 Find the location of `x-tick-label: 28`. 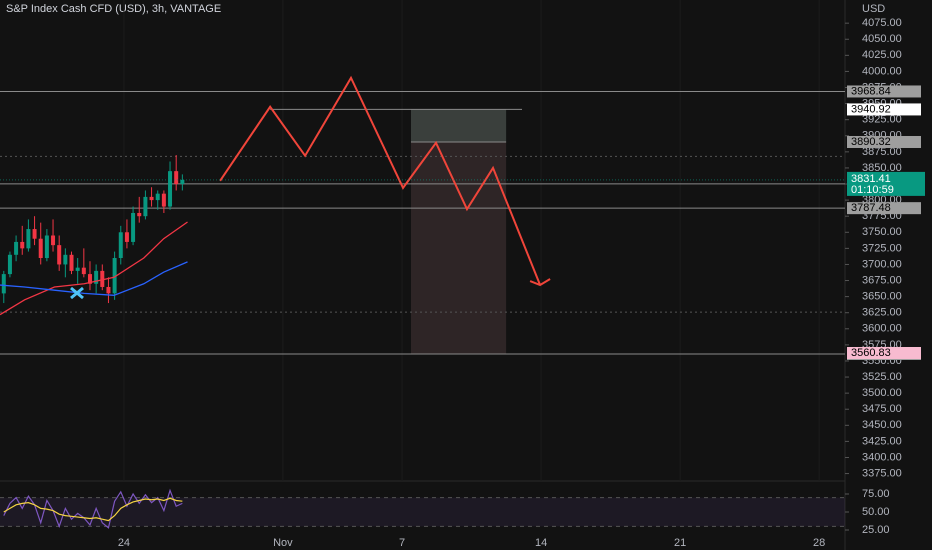

x-tick-label: 28 is located at coordinates (819, 543).